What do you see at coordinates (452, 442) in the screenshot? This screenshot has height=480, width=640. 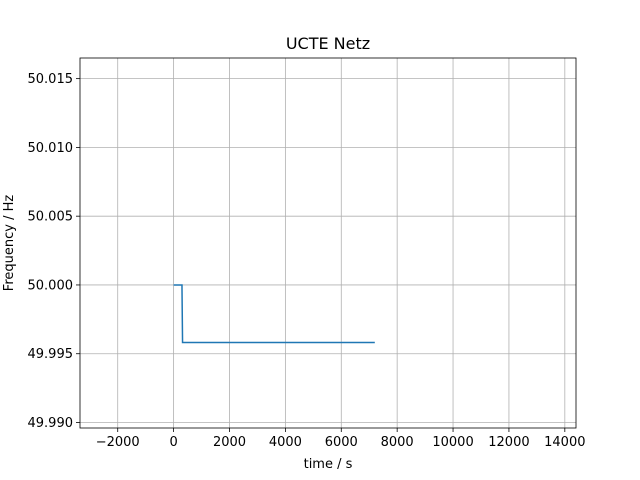 I see `x-tick-label: 10000` at bounding box center [452, 442].